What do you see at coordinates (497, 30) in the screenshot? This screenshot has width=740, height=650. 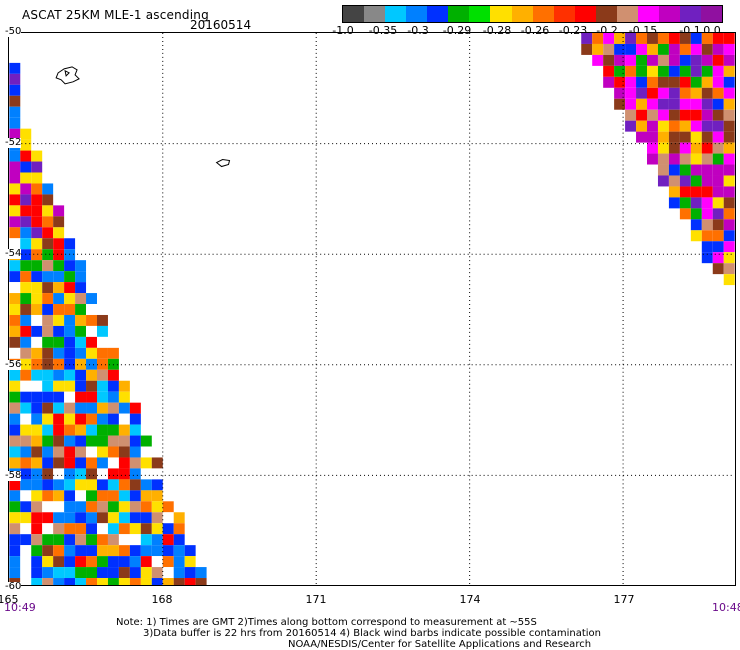 I see `legend-label: -0.28` at bounding box center [497, 30].